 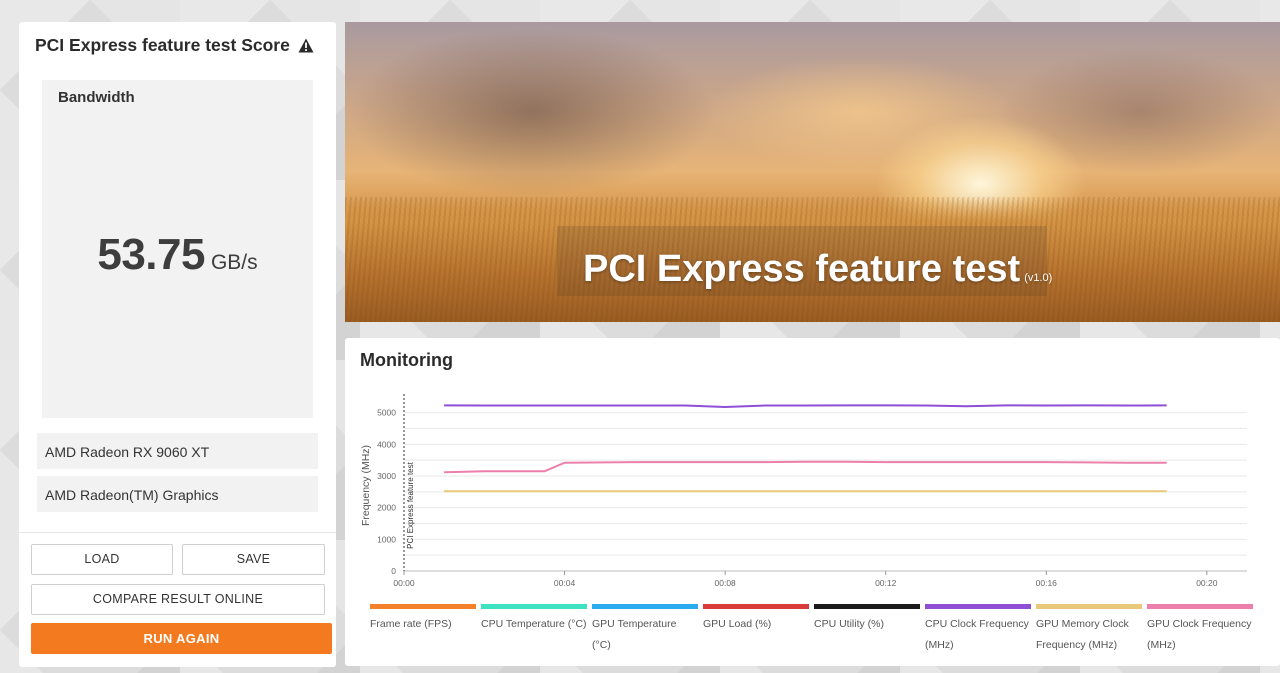 I want to click on divider, so click(x=177, y=532).